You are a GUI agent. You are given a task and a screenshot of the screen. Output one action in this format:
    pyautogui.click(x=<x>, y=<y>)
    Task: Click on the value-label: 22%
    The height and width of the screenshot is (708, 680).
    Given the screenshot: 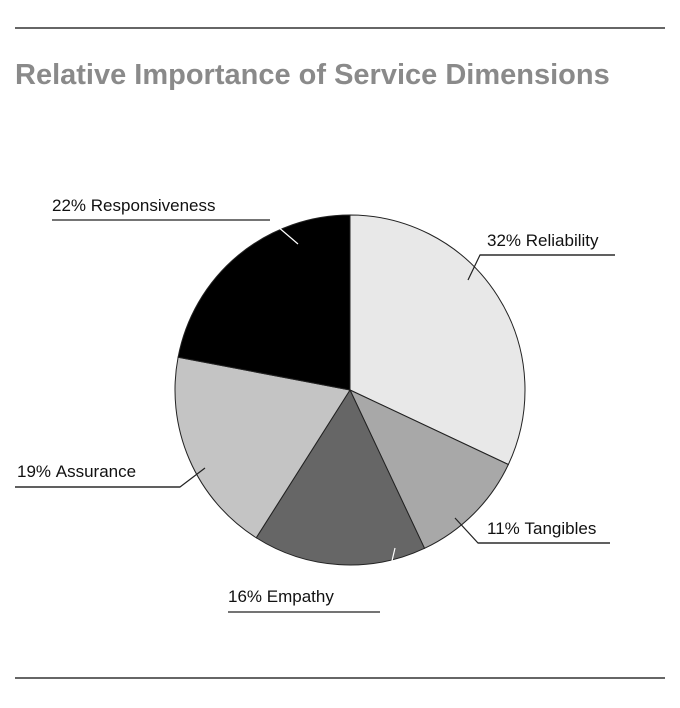 What is the action you would take?
    pyautogui.click(x=69, y=205)
    